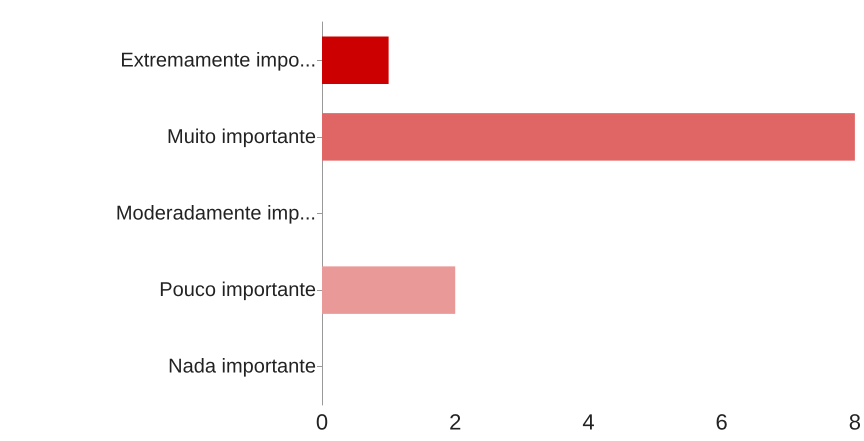 The height and width of the screenshot is (441, 864). What do you see at coordinates (722, 422) in the screenshot?
I see `x-tick-label: 6` at bounding box center [722, 422].